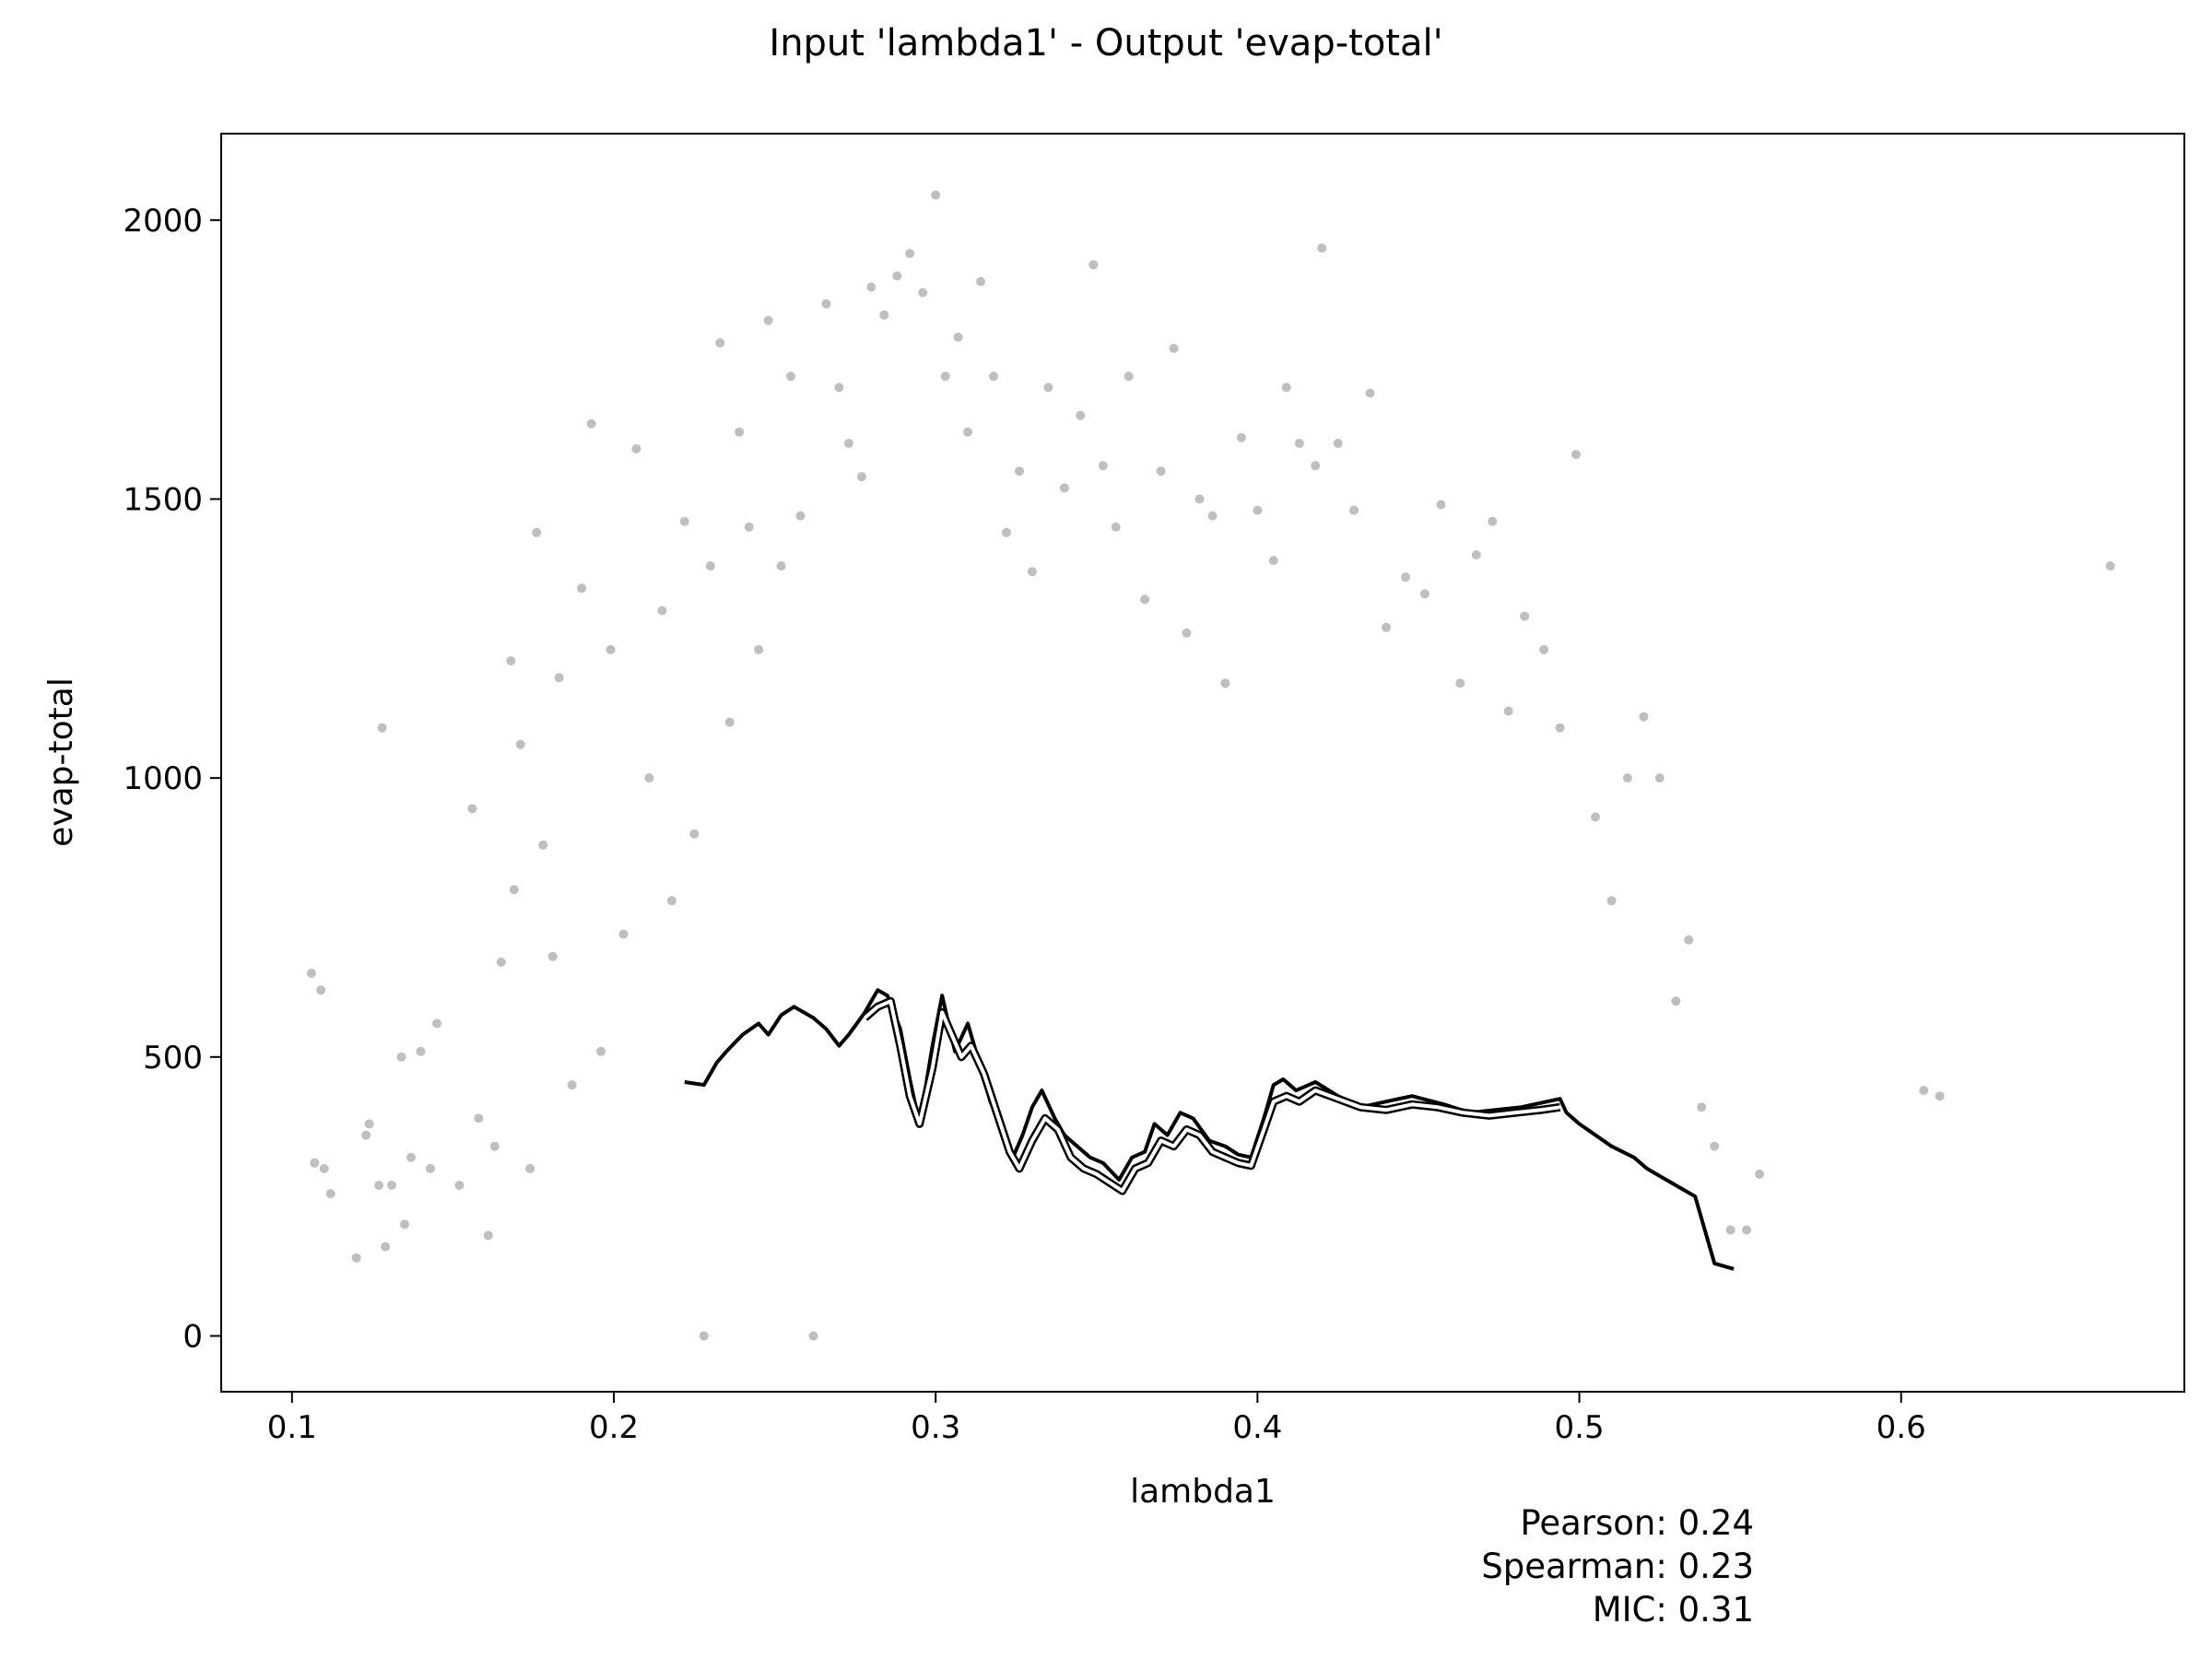 The image size is (2212, 1659). What do you see at coordinates (292, 1427) in the screenshot?
I see `x-tick-label: 0.1` at bounding box center [292, 1427].